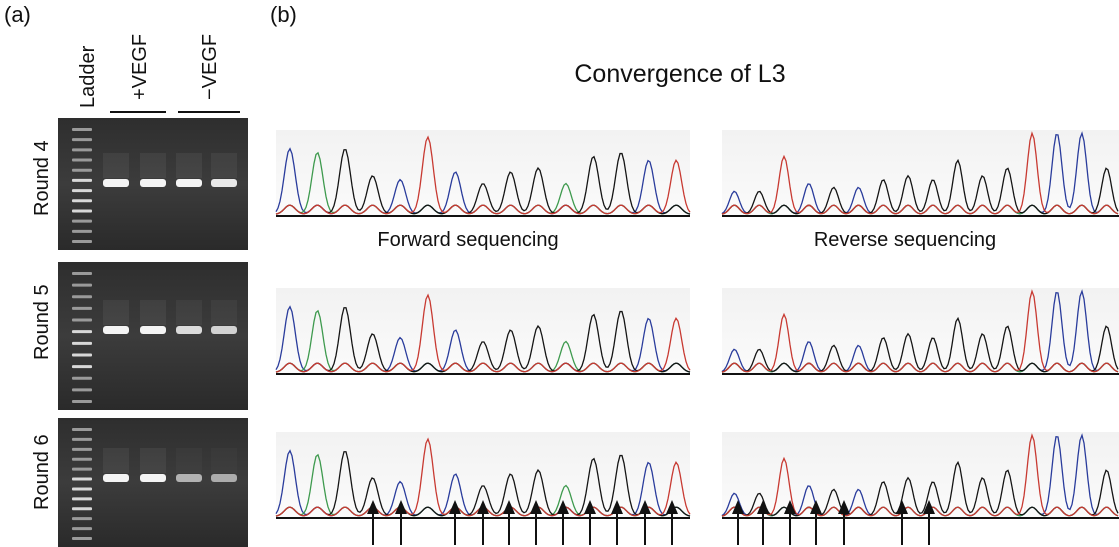  I want to click on panel-label: (a), so click(17, 14).